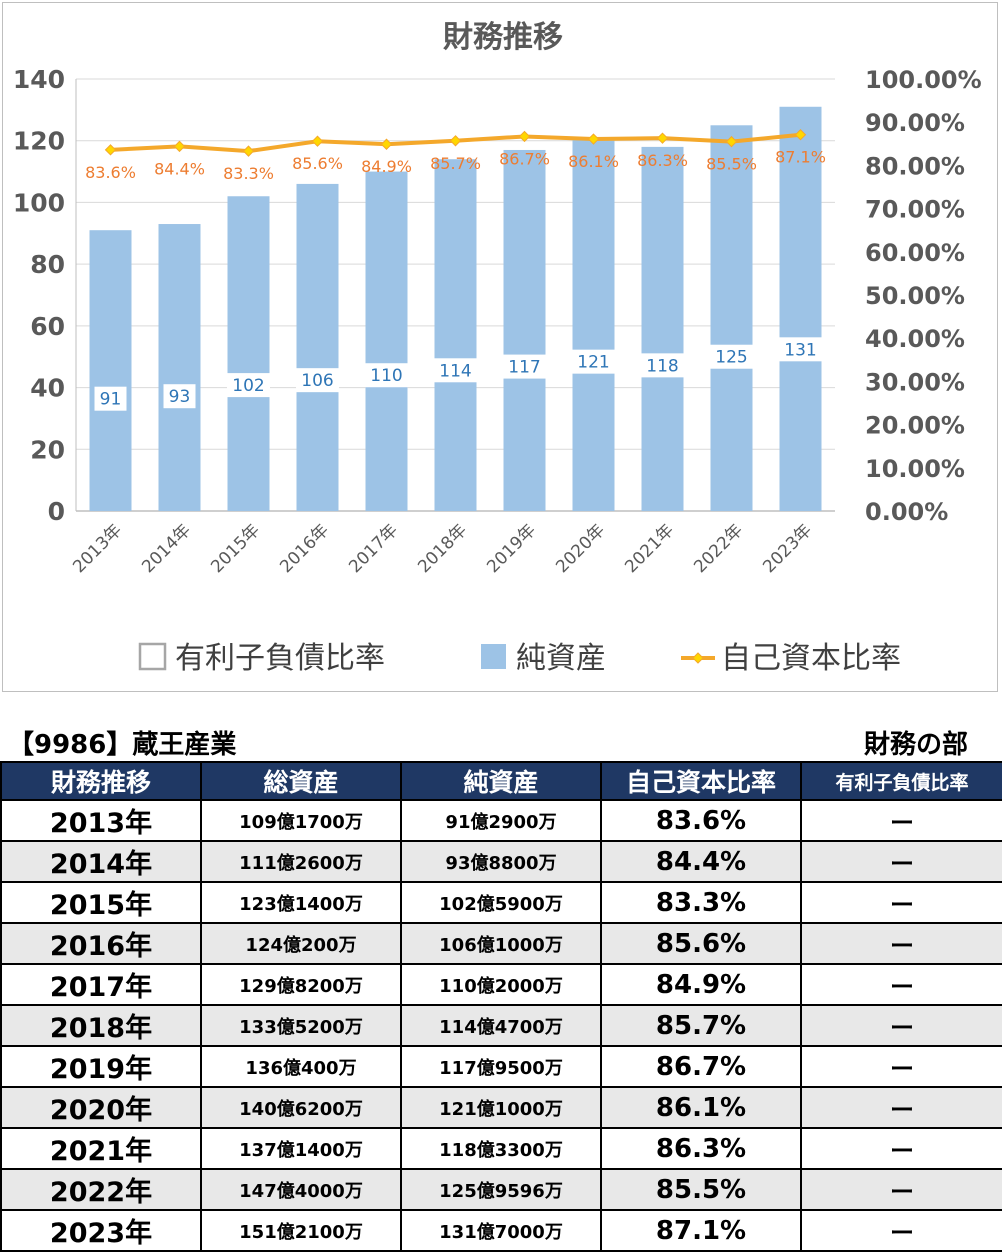  What do you see at coordinates (166, 548) in the screenshot?
I see `x-tick-label: 2014年` at bounding box center [166, 548].